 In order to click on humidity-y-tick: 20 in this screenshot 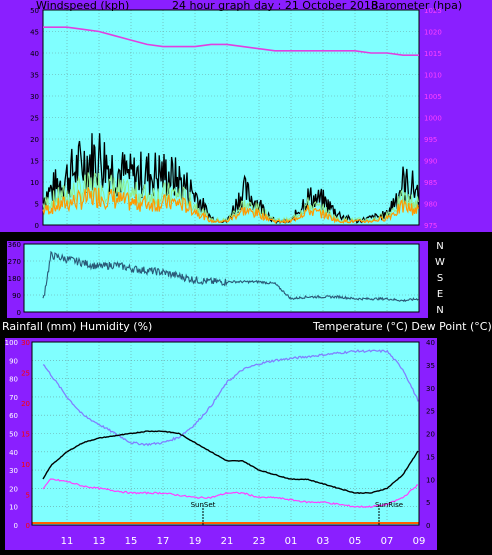, I will do `click(13, 489)`.